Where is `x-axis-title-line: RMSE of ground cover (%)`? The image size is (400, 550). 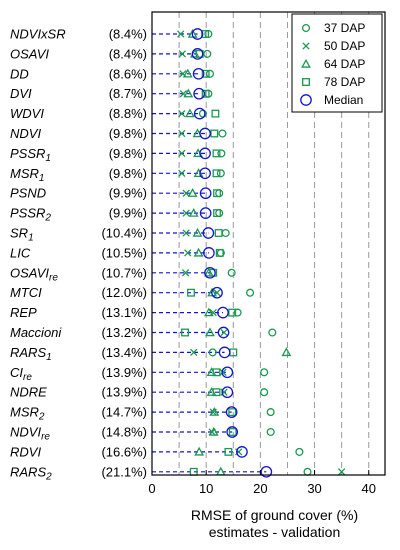 x-axis-title-line: RMSE of ground cover (%) is located at coordinates (274, 515).